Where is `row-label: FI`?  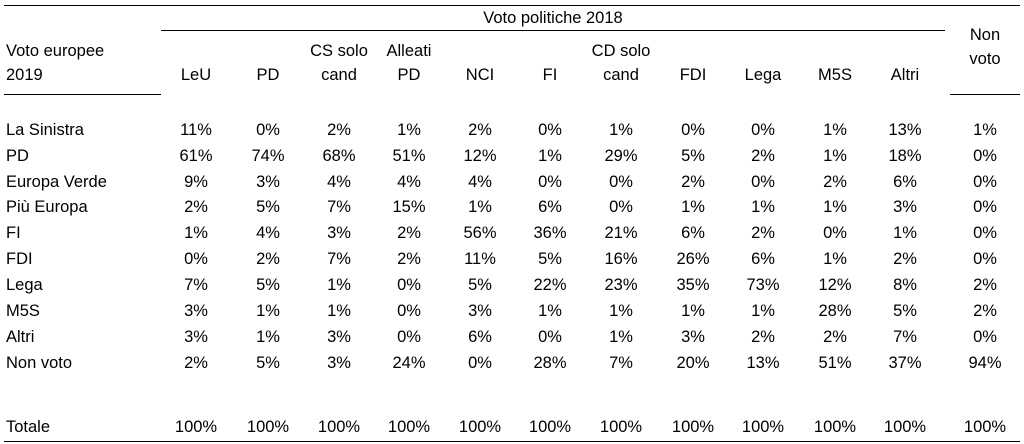 row-label: FI is located at coordinates (13, 233).